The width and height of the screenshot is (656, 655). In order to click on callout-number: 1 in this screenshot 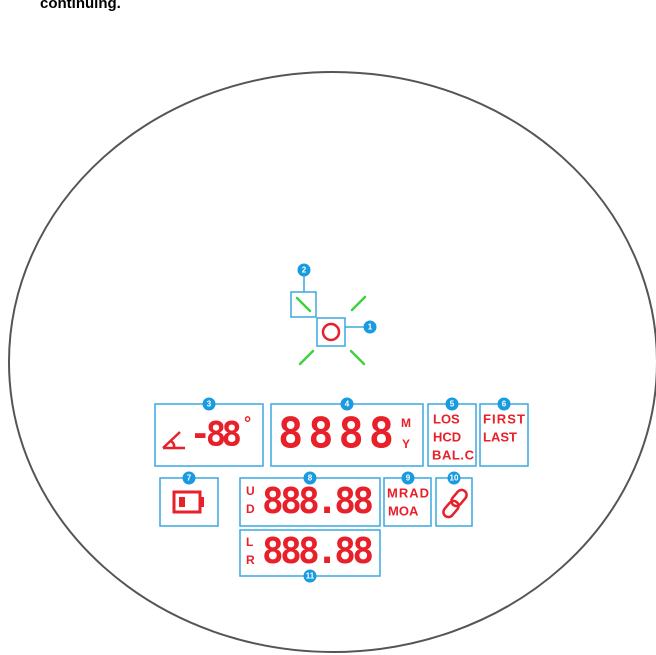, I will do `click(370, 327)`.